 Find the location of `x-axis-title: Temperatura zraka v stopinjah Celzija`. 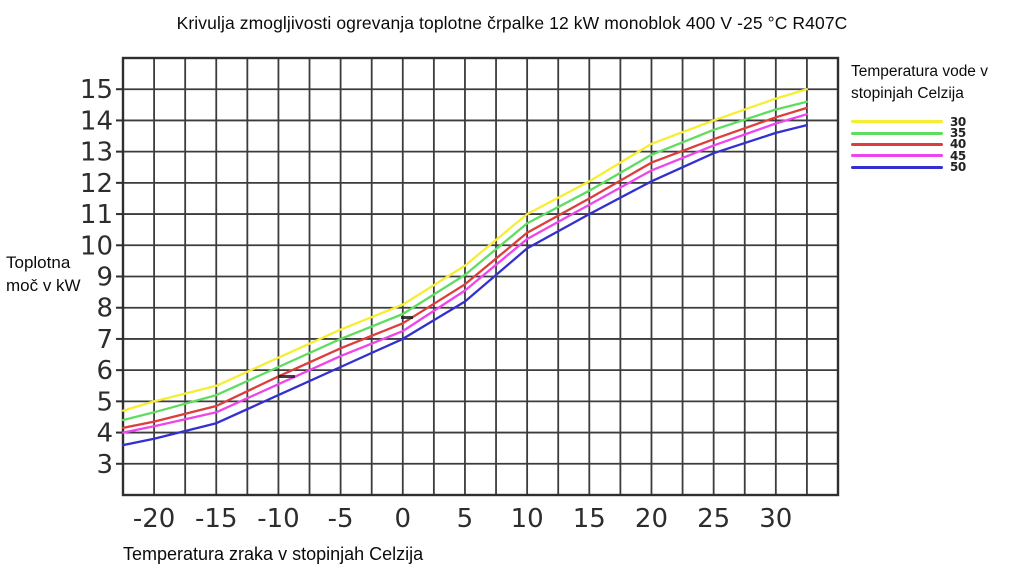

x-axis-title: Temperatura zraka v stopinjah Celzija is located at coordinates (273, 554).